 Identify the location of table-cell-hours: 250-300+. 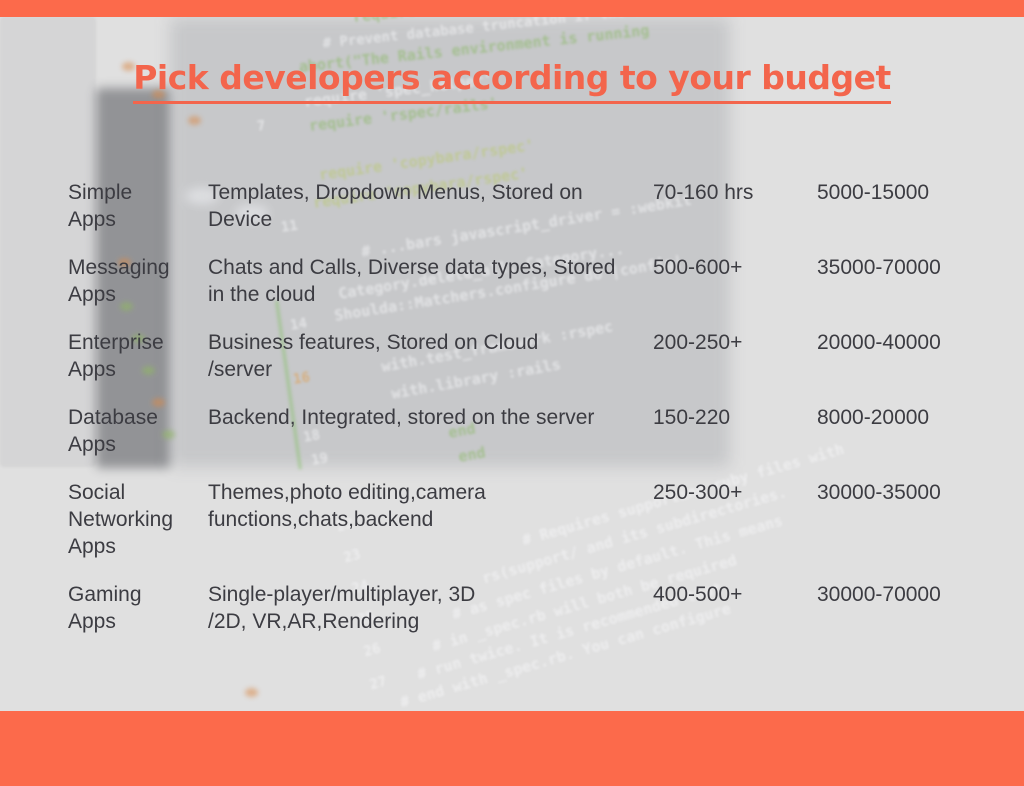
(698, 492).